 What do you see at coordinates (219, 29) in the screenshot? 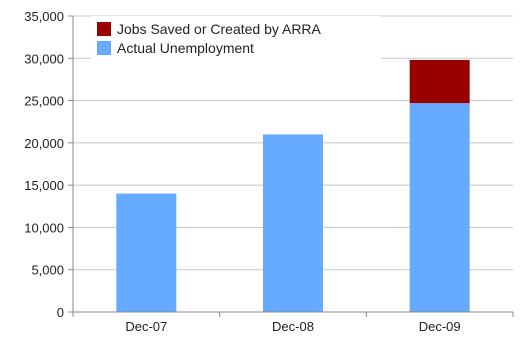
I see `legend-label: Jobs Saved or Created by ARRA` at bounding box center [219, 29].